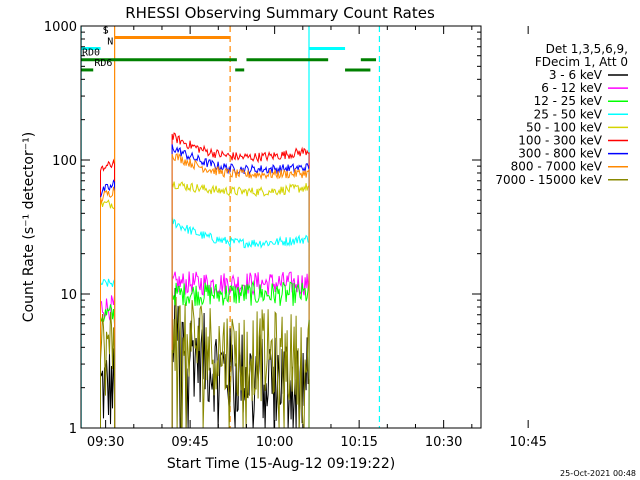  I want to click on x-tick-label: 10:30, so click(443, 442).